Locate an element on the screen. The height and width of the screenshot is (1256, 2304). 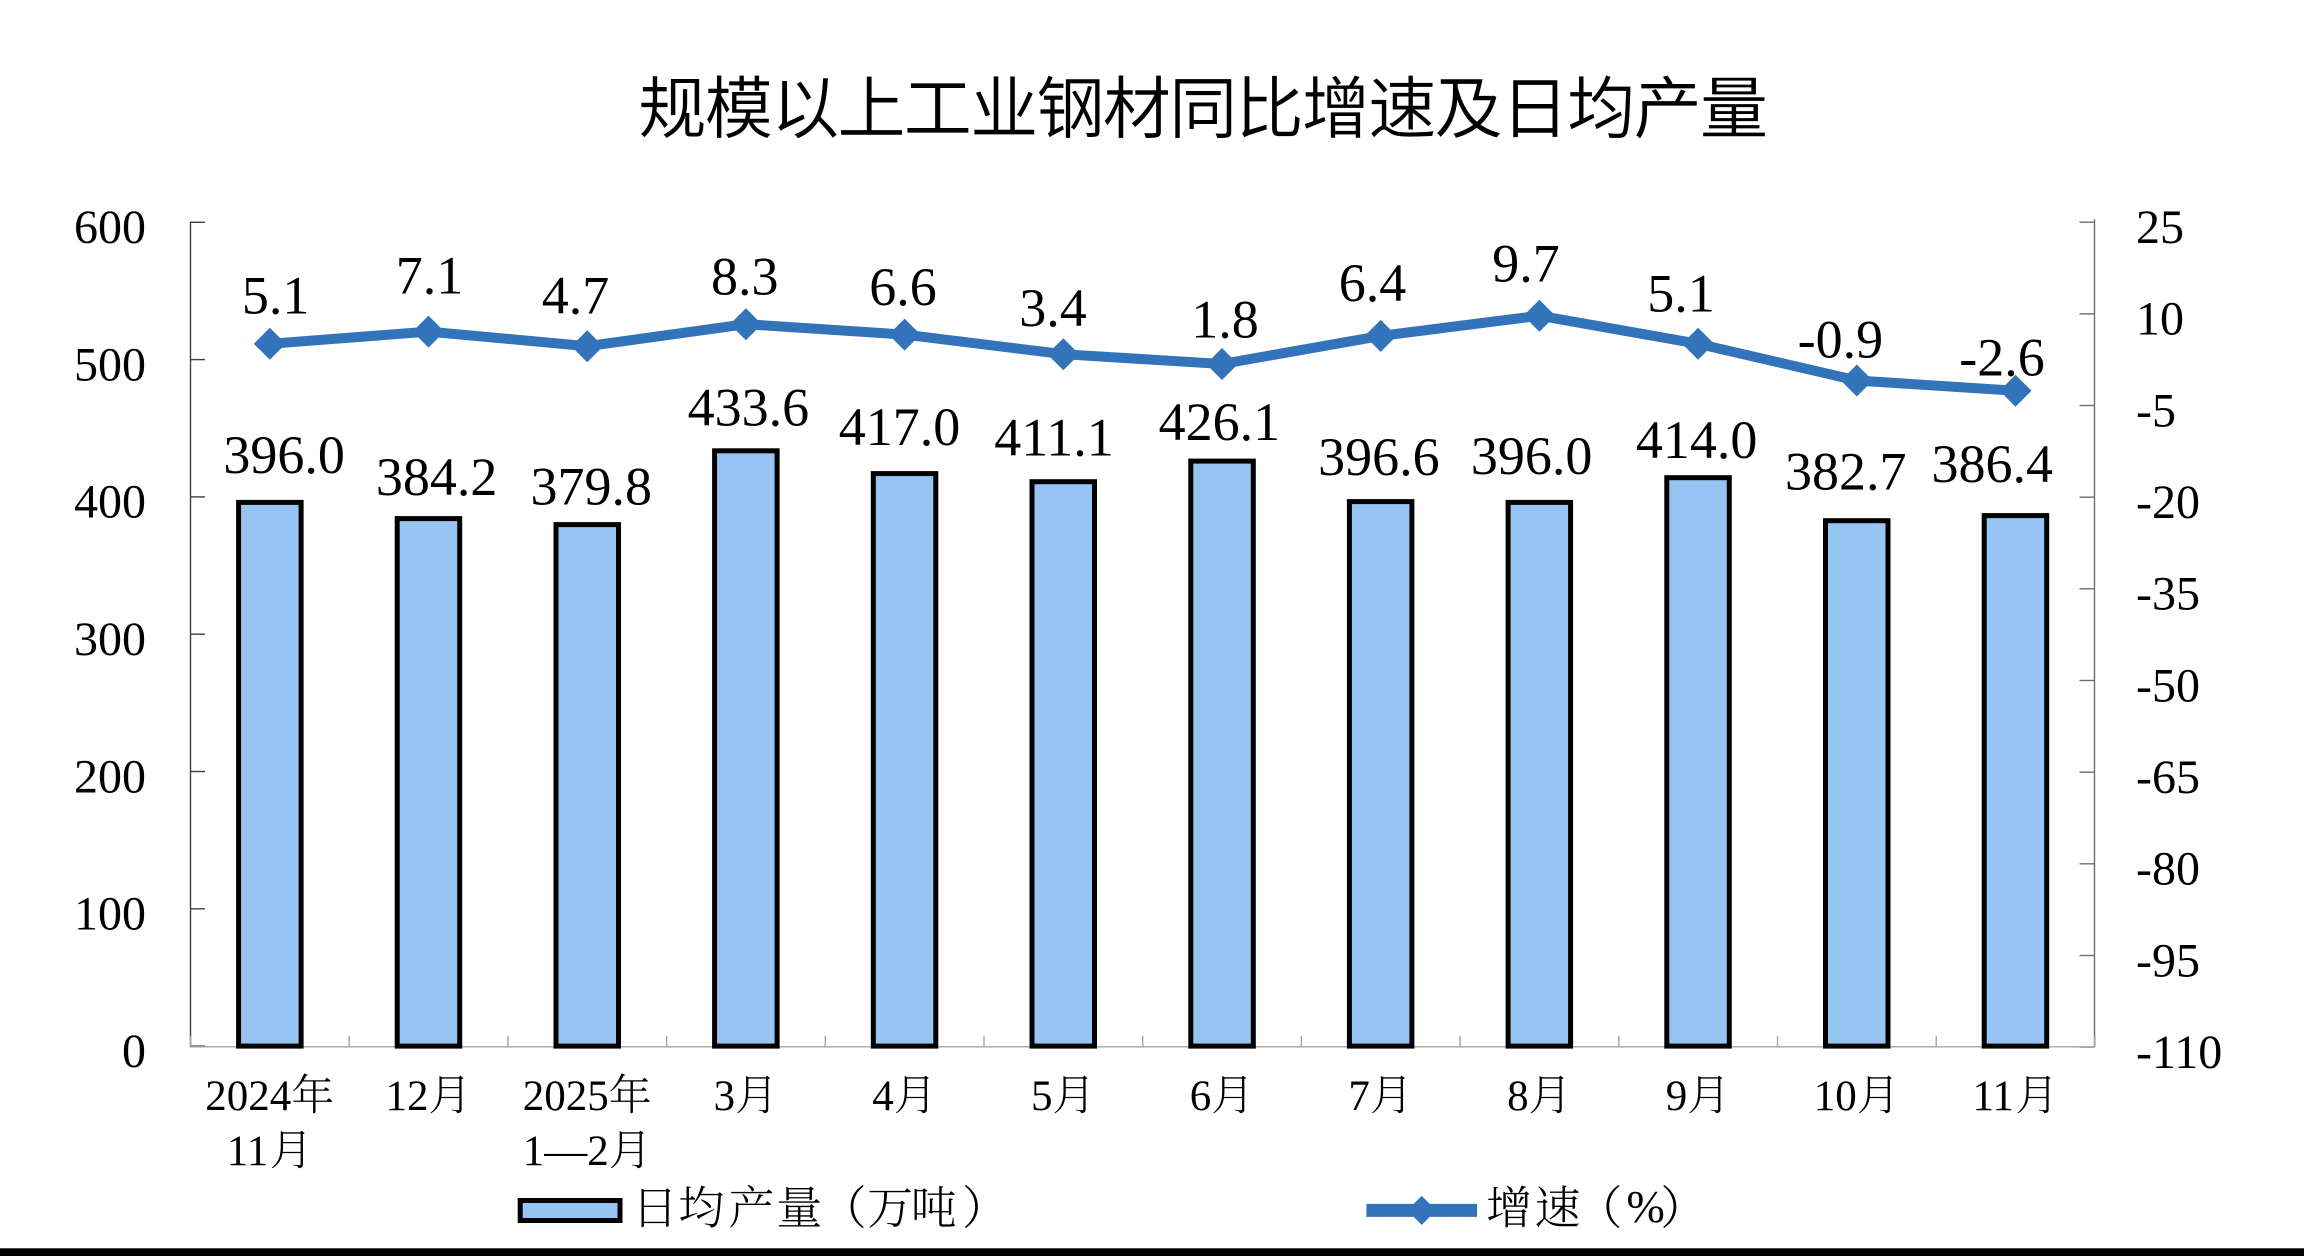
svg-text: 384.2 is located at coordinates (437, 477).